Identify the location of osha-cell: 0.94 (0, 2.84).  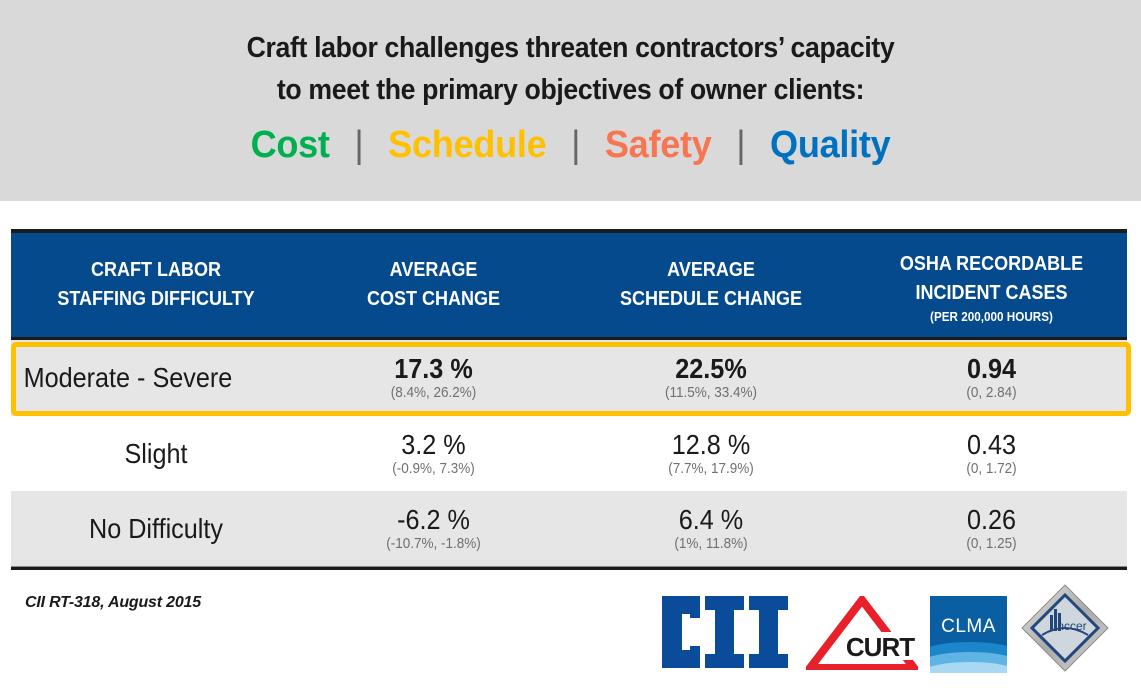
(992, 378).